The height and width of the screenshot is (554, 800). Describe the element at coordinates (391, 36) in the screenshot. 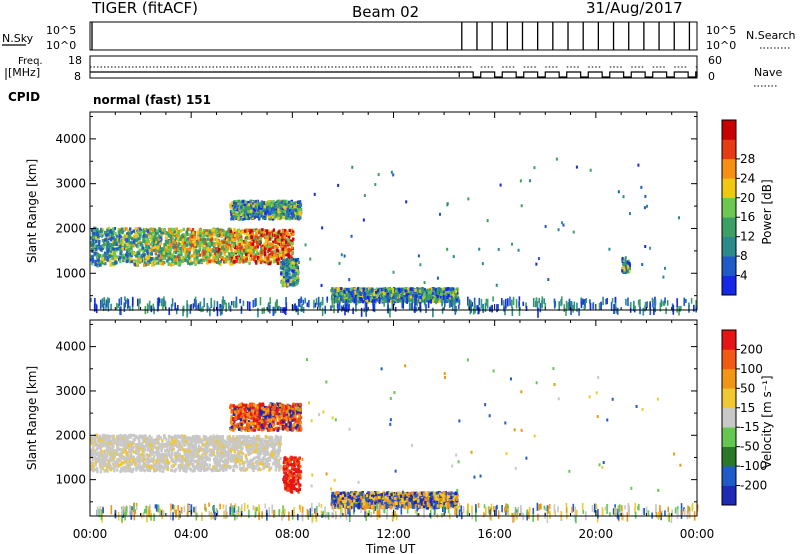

I see `nsearch-bars` at that location.